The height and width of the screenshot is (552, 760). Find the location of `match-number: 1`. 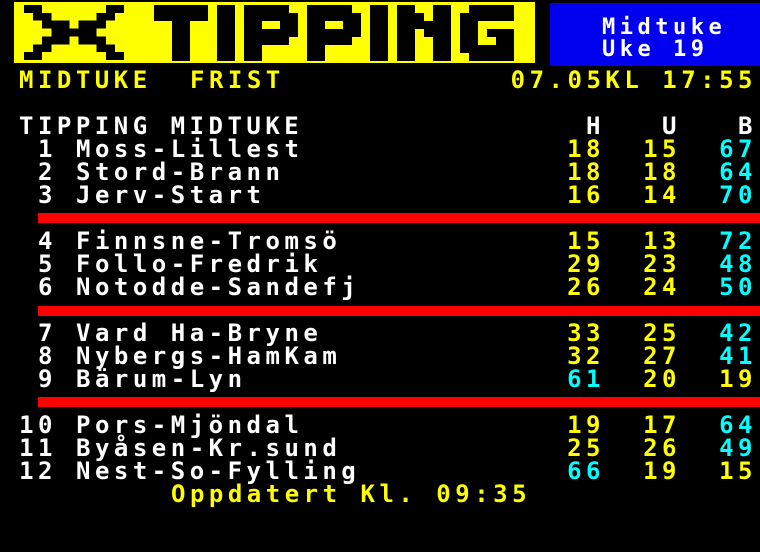

match-number: 1 is located at coordinates (47, 149).